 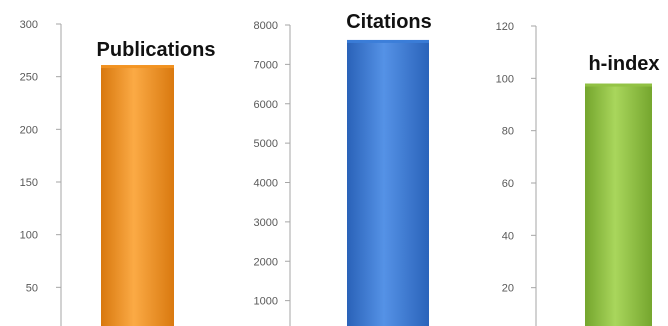 I want to click on citations-tick-label: 8000, so click(x=266, y=26).